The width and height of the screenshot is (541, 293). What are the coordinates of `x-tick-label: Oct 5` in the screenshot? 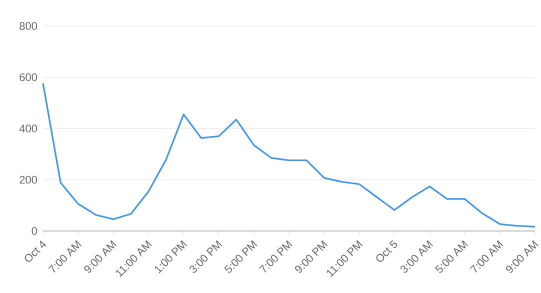 It's located at (387, 251).